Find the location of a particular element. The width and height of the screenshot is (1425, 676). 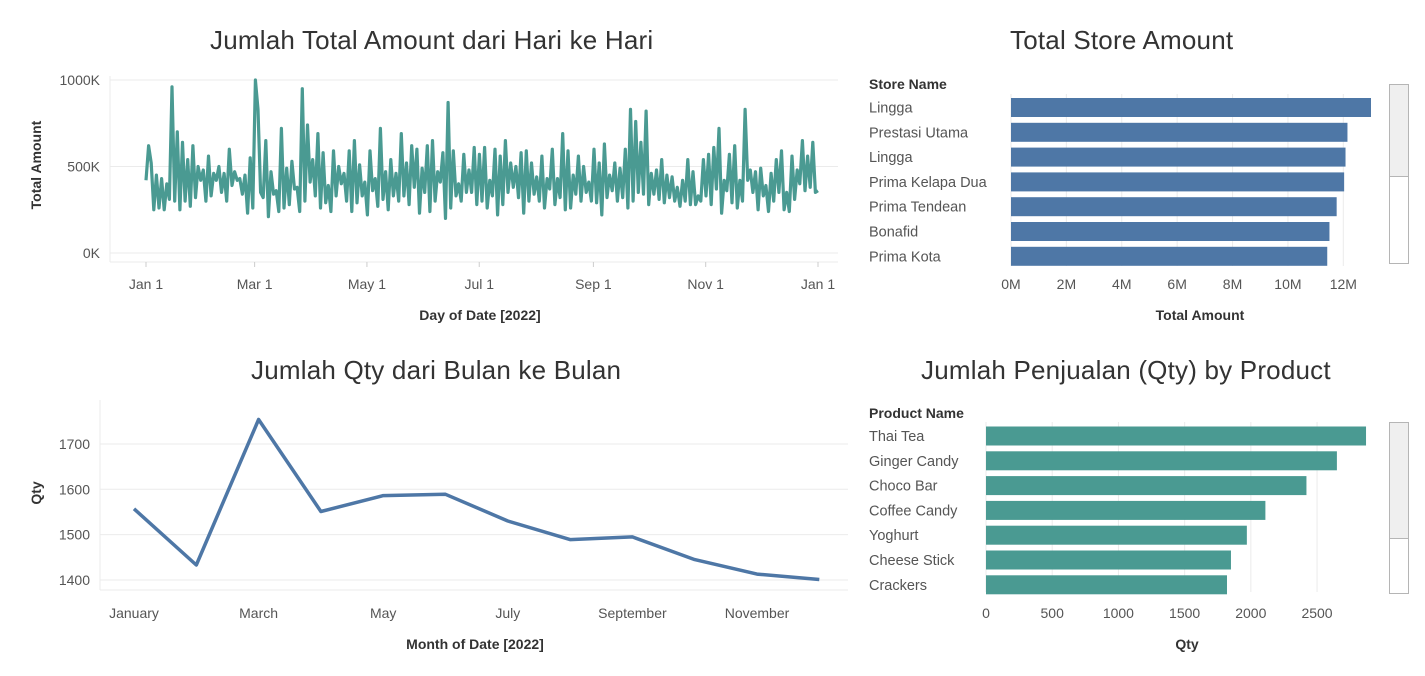

category-label: Choco Bar is located at coordinates (903, 487).